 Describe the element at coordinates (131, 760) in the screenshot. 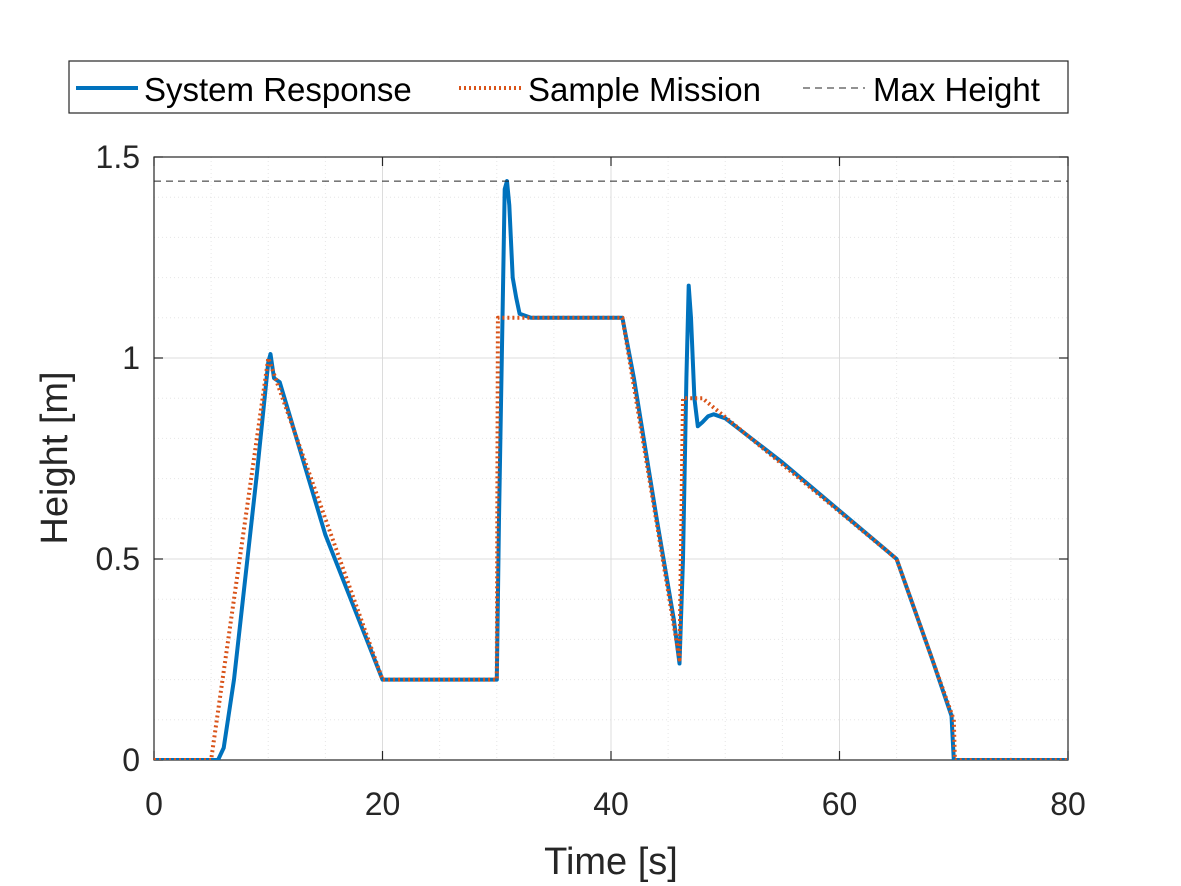

I see `y-tick-label: 0` at that location.